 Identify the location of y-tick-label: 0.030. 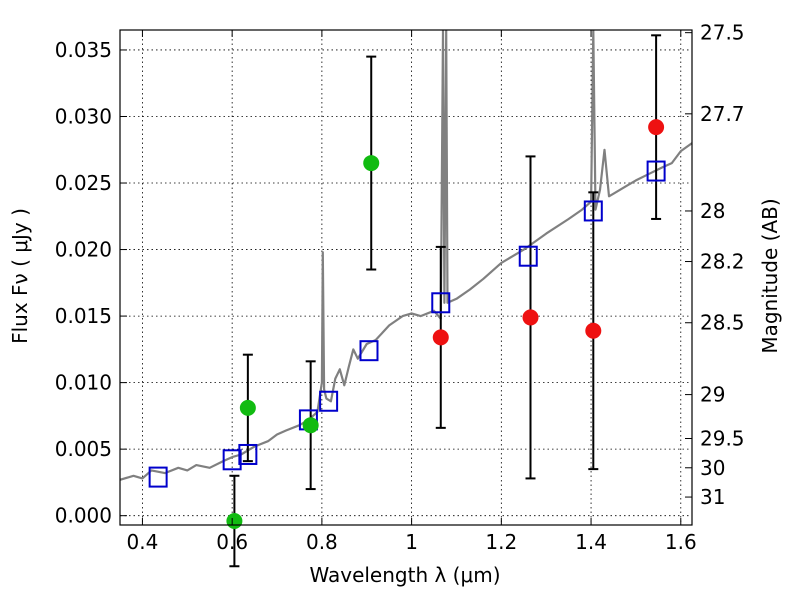
(83, 116).